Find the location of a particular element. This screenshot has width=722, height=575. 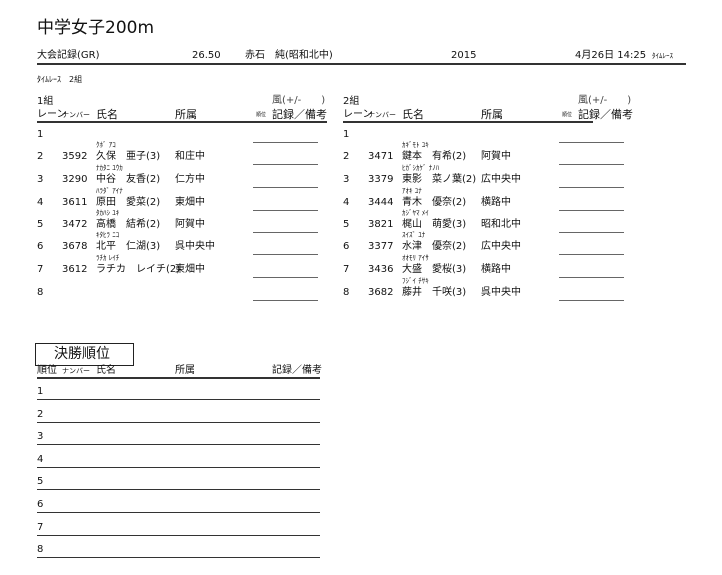

name-kana: ﾀｶﾊｼ ﾕｷ is located at coordinates (108, 213).